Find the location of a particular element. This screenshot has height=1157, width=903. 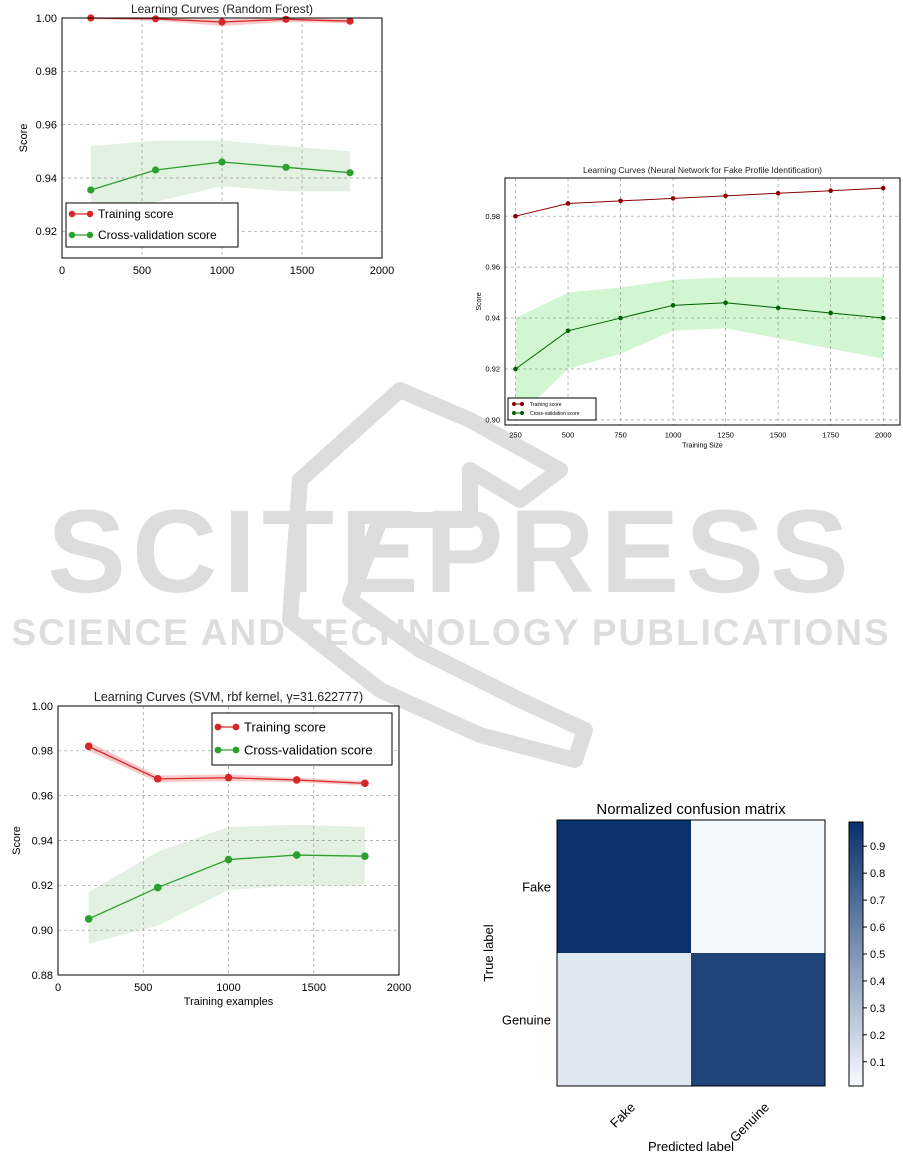

y-axis-label: Score is located at coordinates (17, 840).